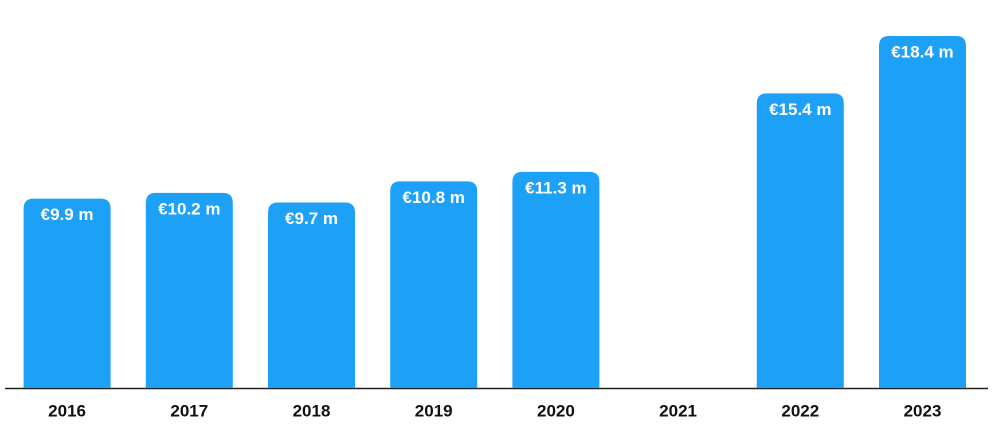 The width and height of the screenshot is (1000, 439). What do you see at coordinates (555, 187) in the screenshot?
I see `value-label: €11.3 m` at bounding box center [555, 187].